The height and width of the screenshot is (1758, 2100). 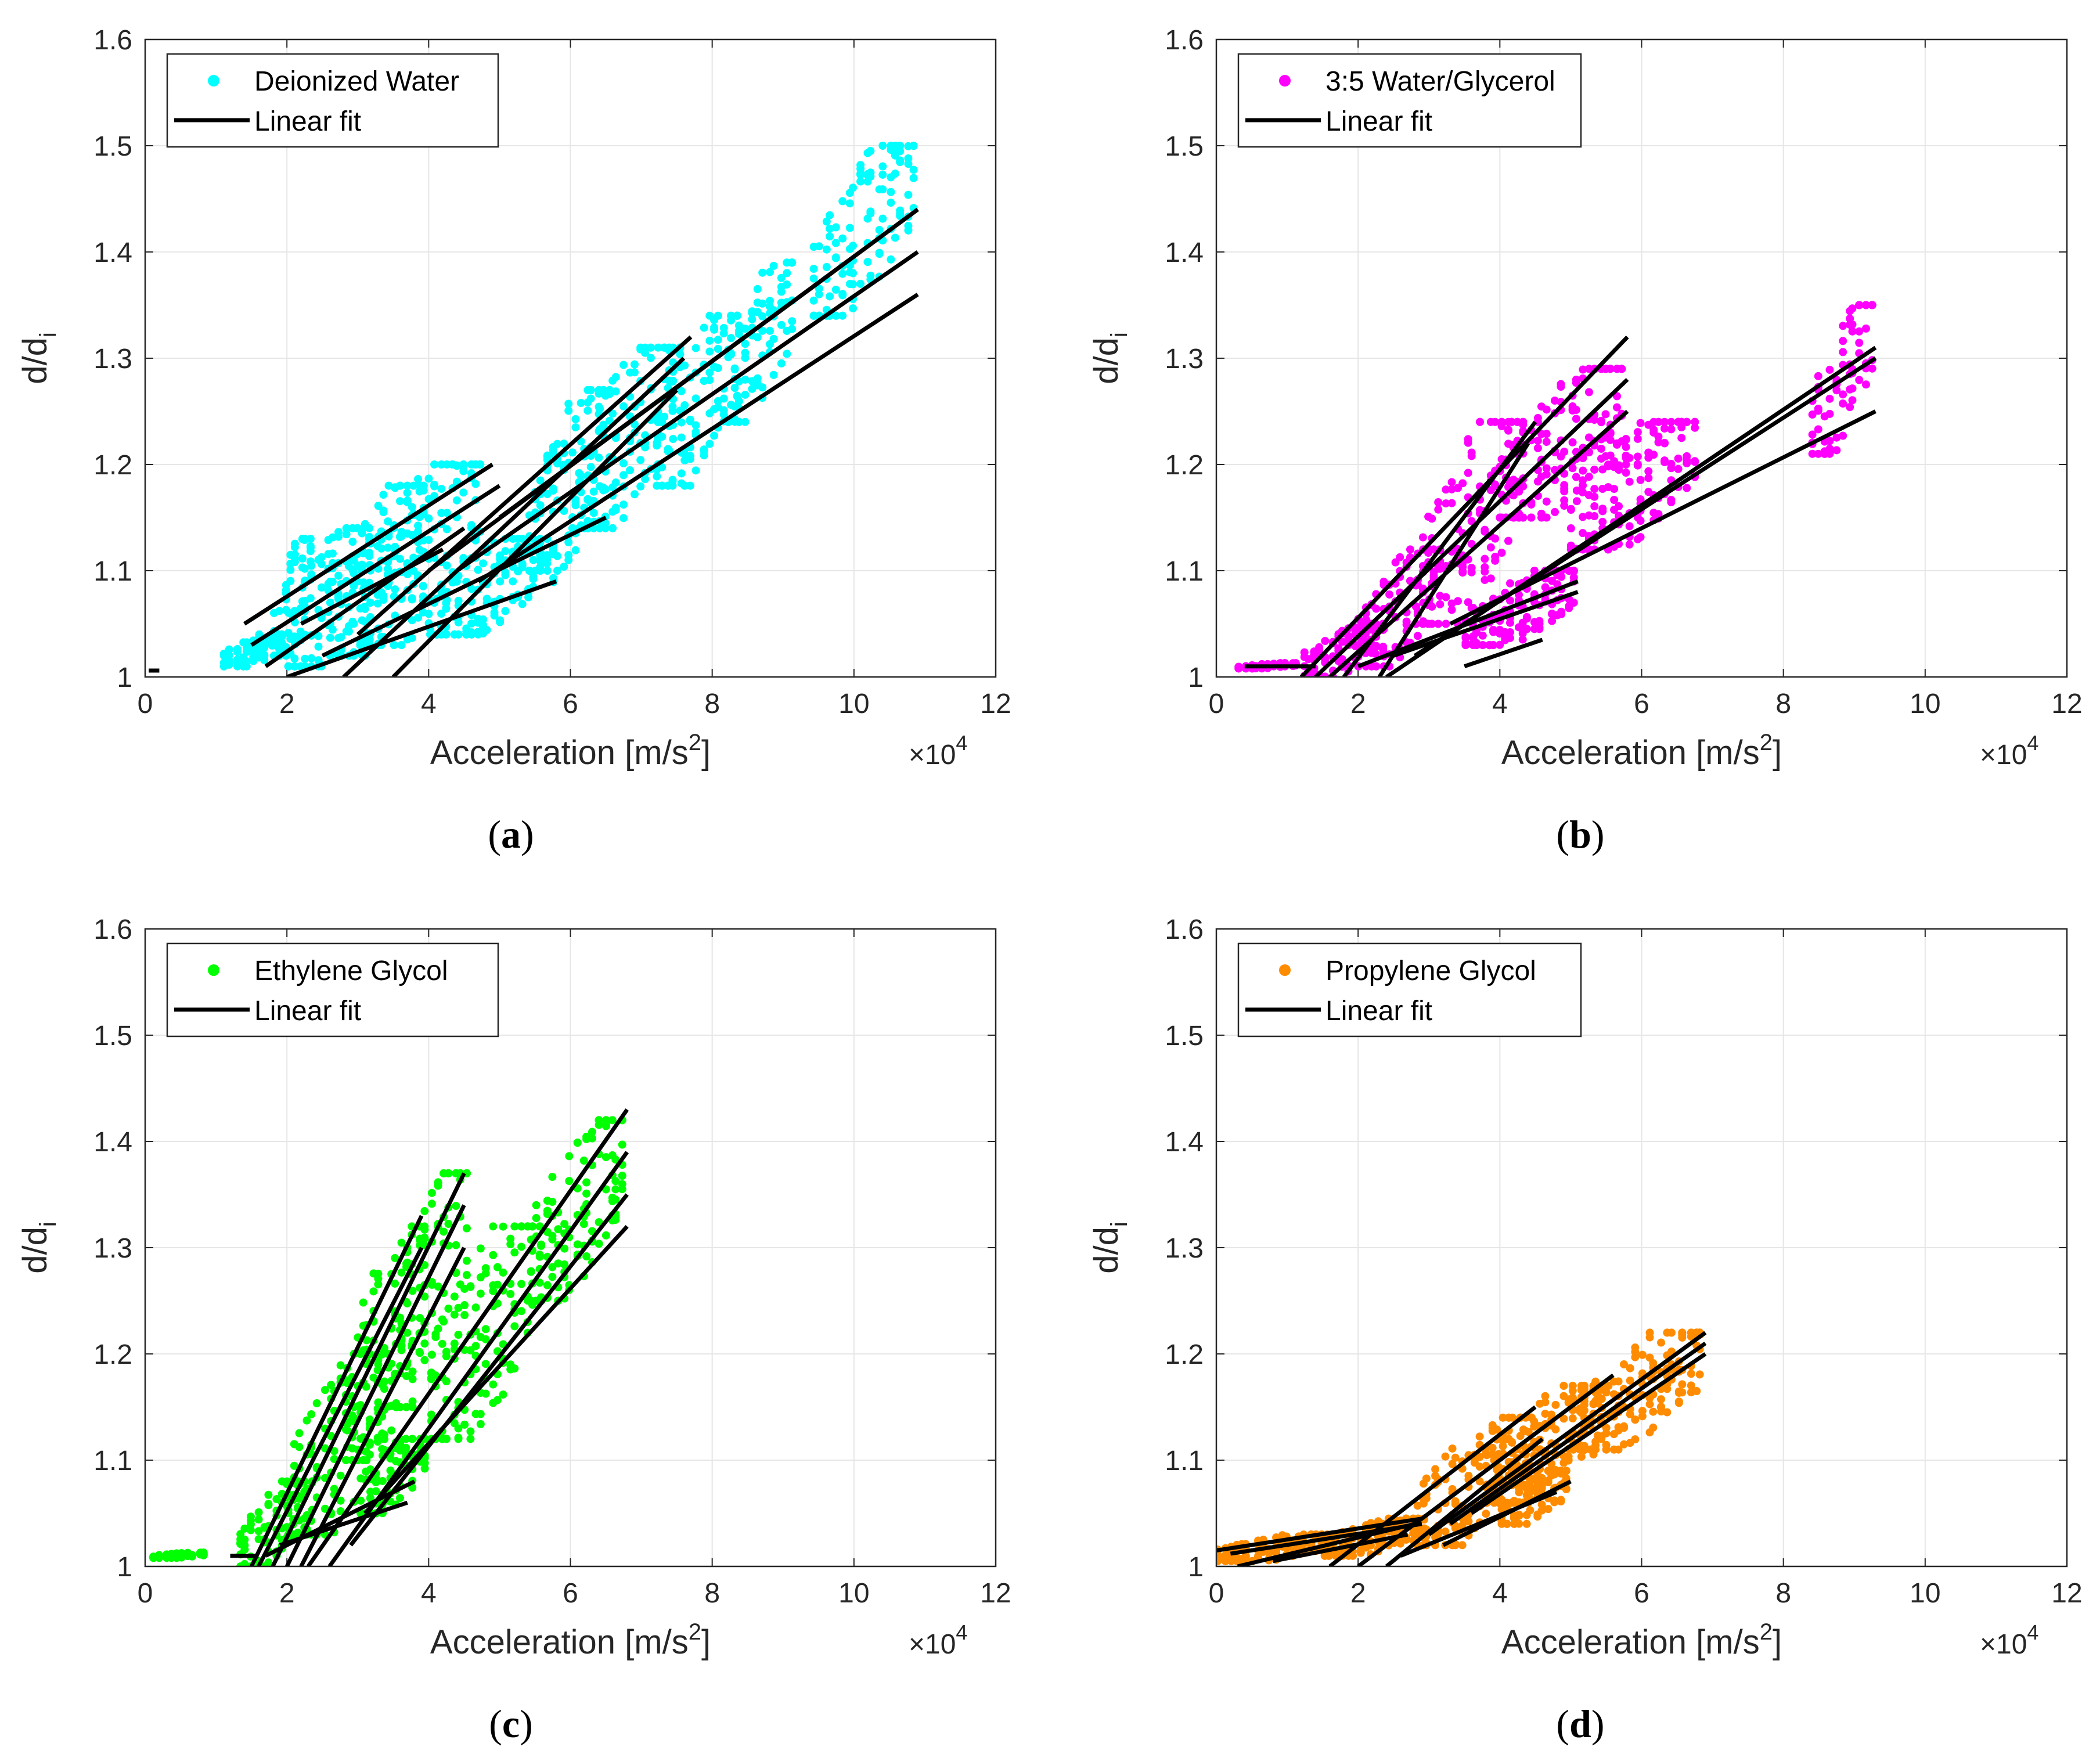 I want to click on point-cluster, so click(x=1636, y=1391).